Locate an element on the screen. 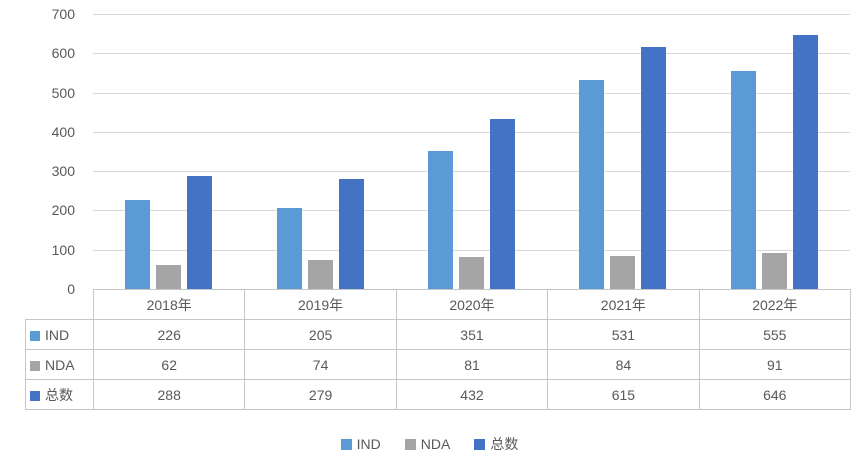 The height and width of the screenshot is (466, 859). bar-NDA-2022年 is located at coordinates (774, 271).